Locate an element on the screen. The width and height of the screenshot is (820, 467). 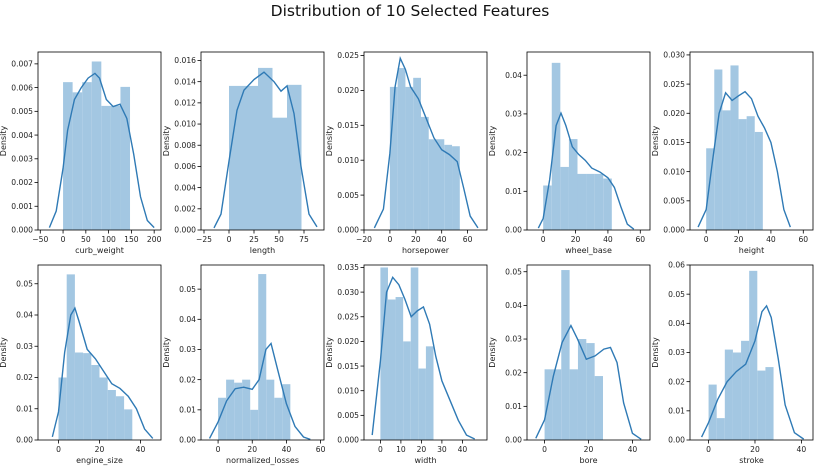
y-tick-label: 0.006 is located at coordinates (185, 166).